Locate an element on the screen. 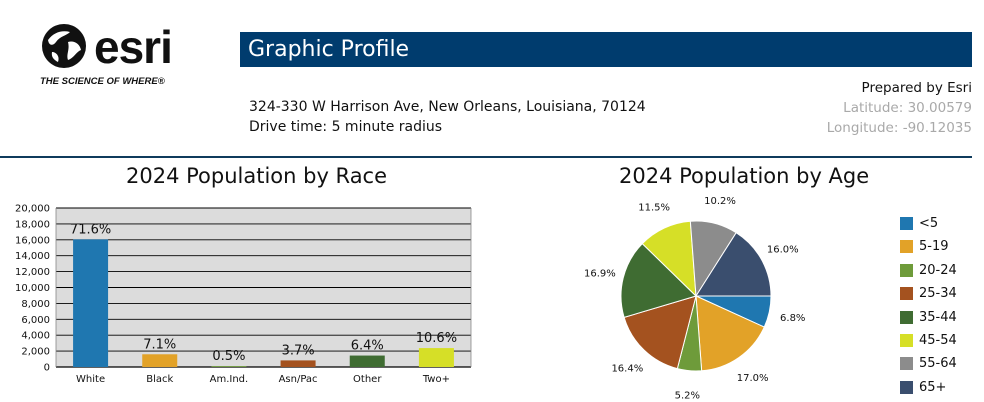 The height and width of the screenshot is (402, 984). legend-label: 5-19 is located at coordinates (934, 247).